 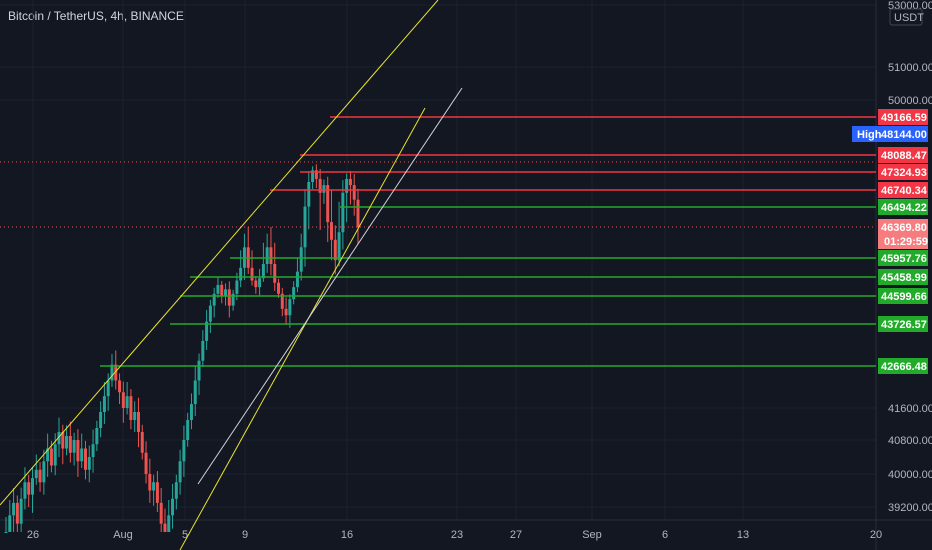 I want to click on resistance-tag, so click(x=903, y=155).